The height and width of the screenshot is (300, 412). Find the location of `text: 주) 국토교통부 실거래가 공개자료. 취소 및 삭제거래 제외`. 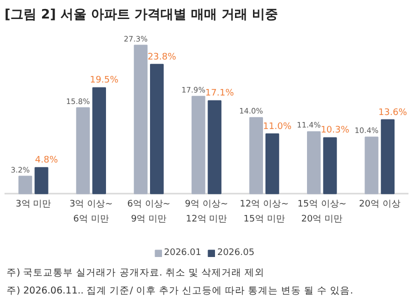

text: 주) 국토교통부 실거래가 공개자료. 취소 및 삭제거래 제외 is located at coordinates (135, 273).